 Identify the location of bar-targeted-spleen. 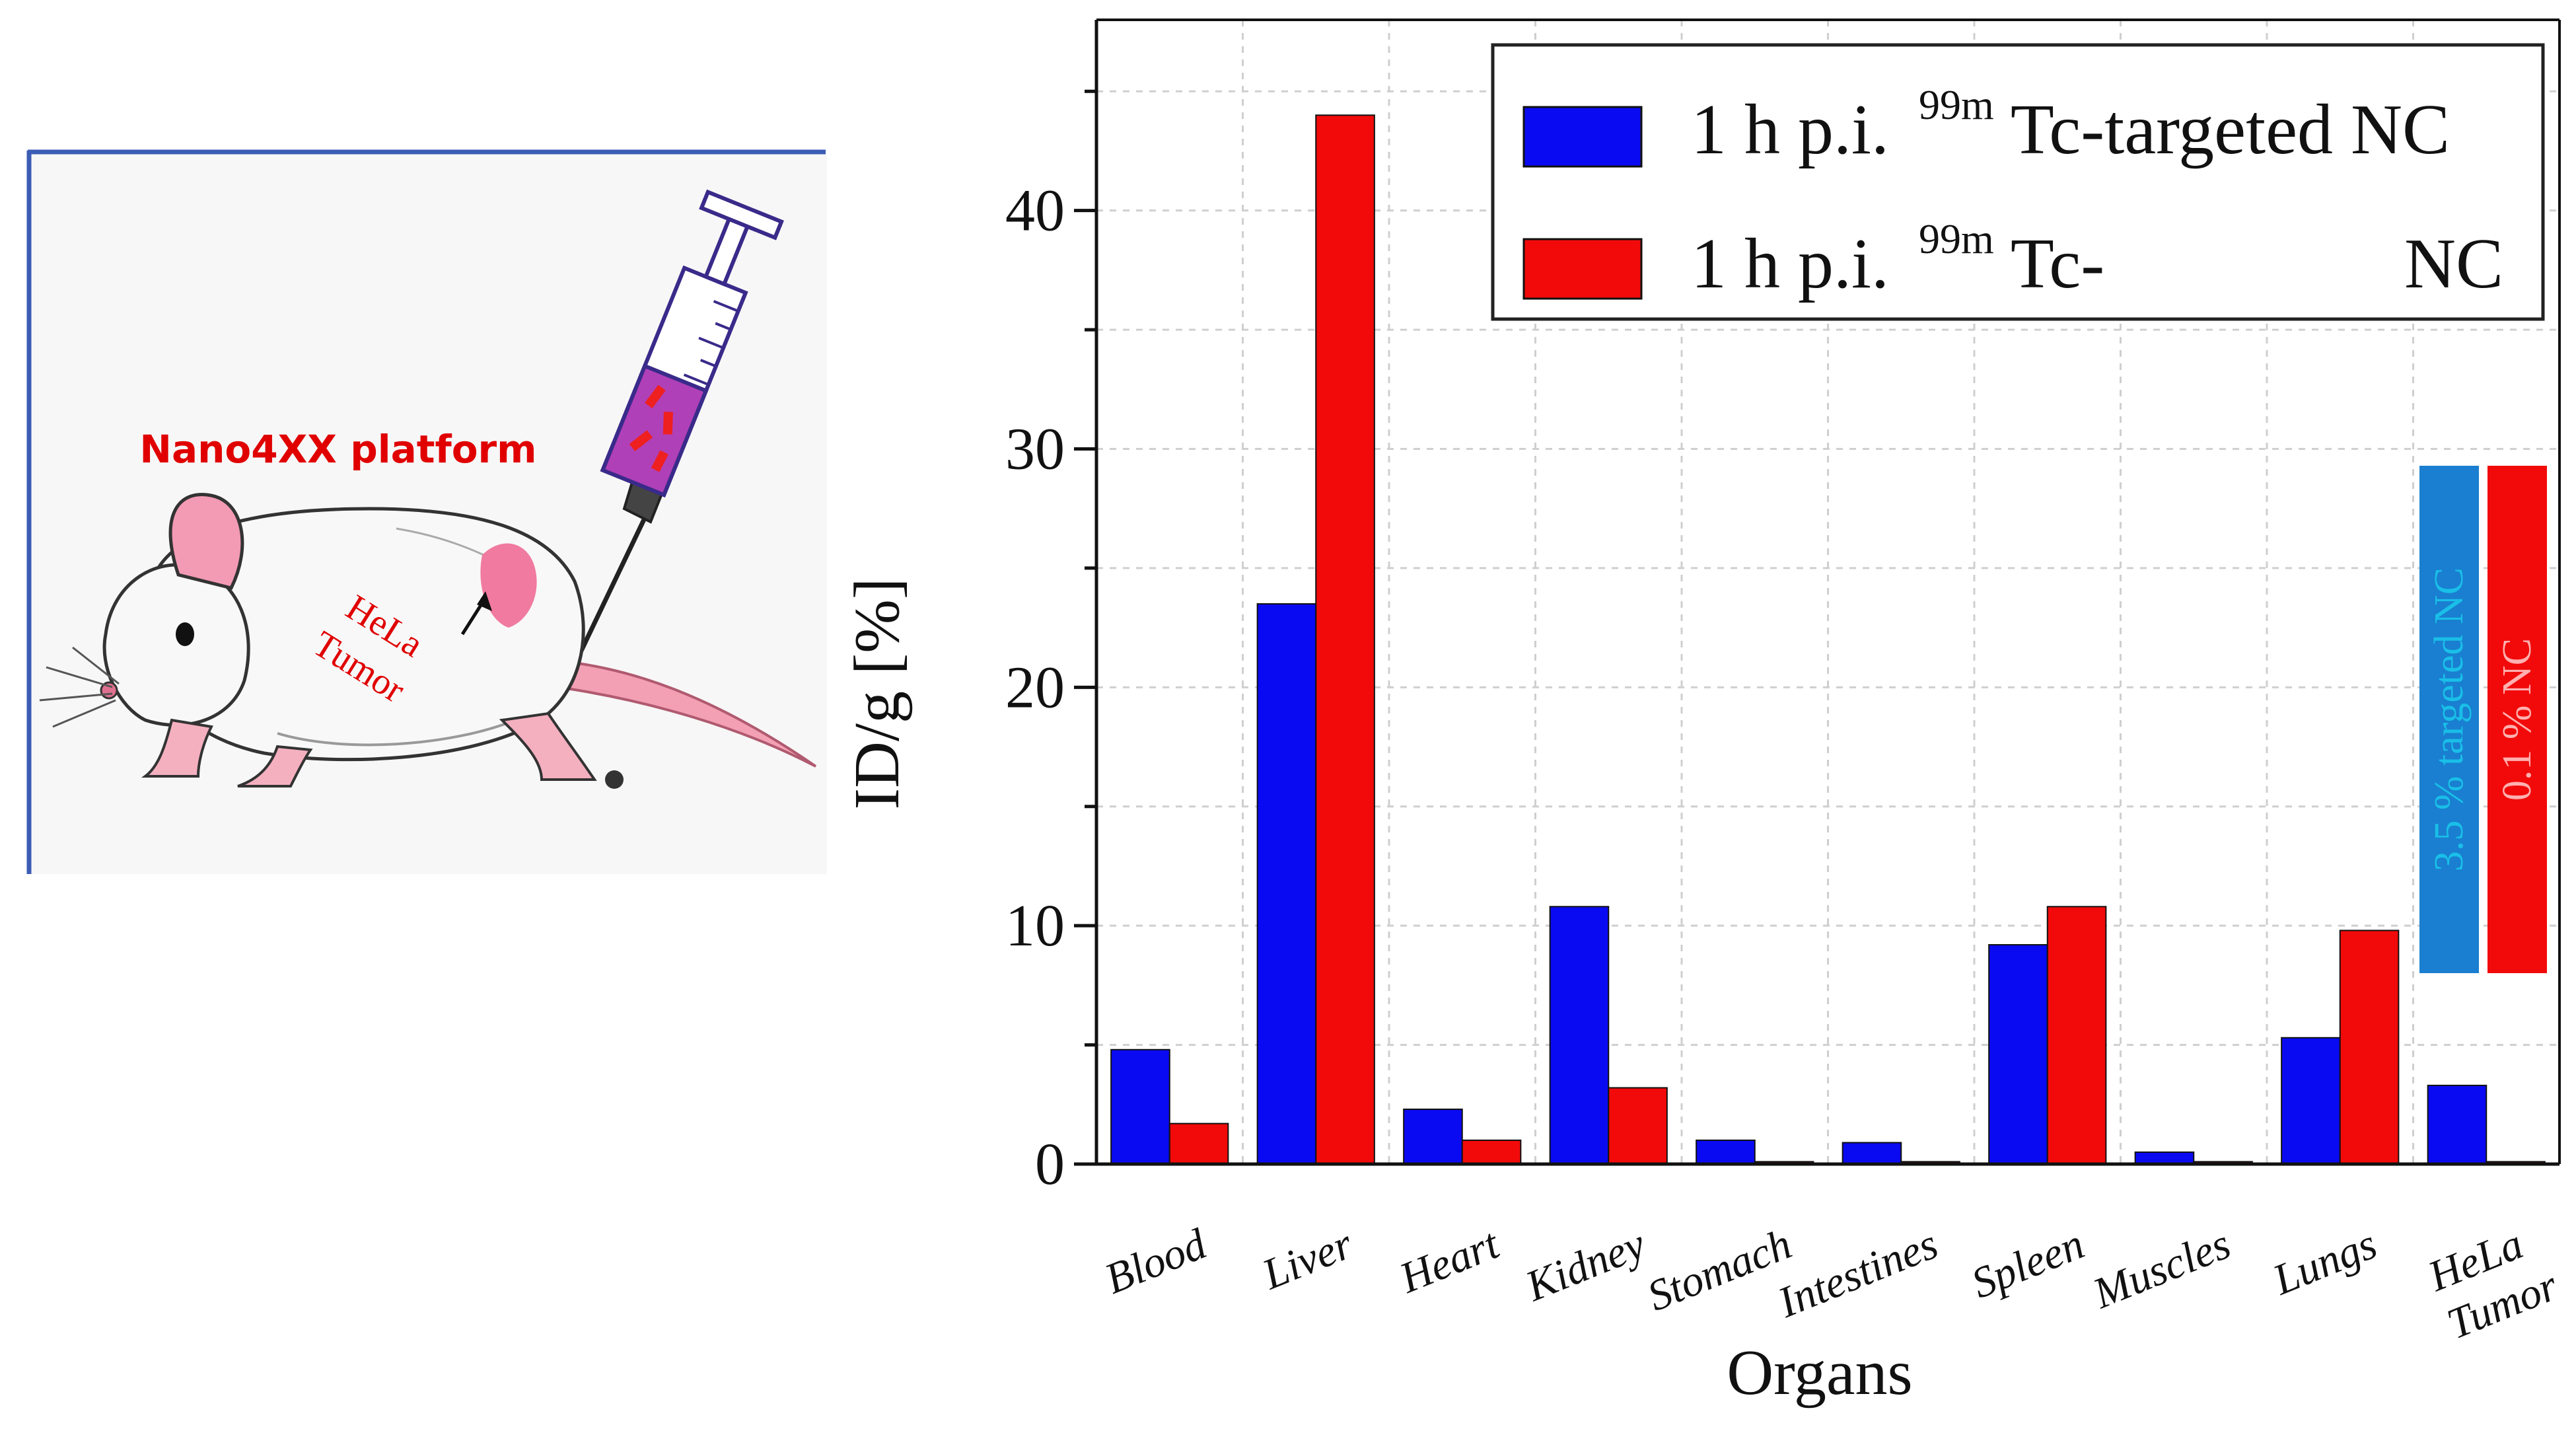
(2018, 1054).